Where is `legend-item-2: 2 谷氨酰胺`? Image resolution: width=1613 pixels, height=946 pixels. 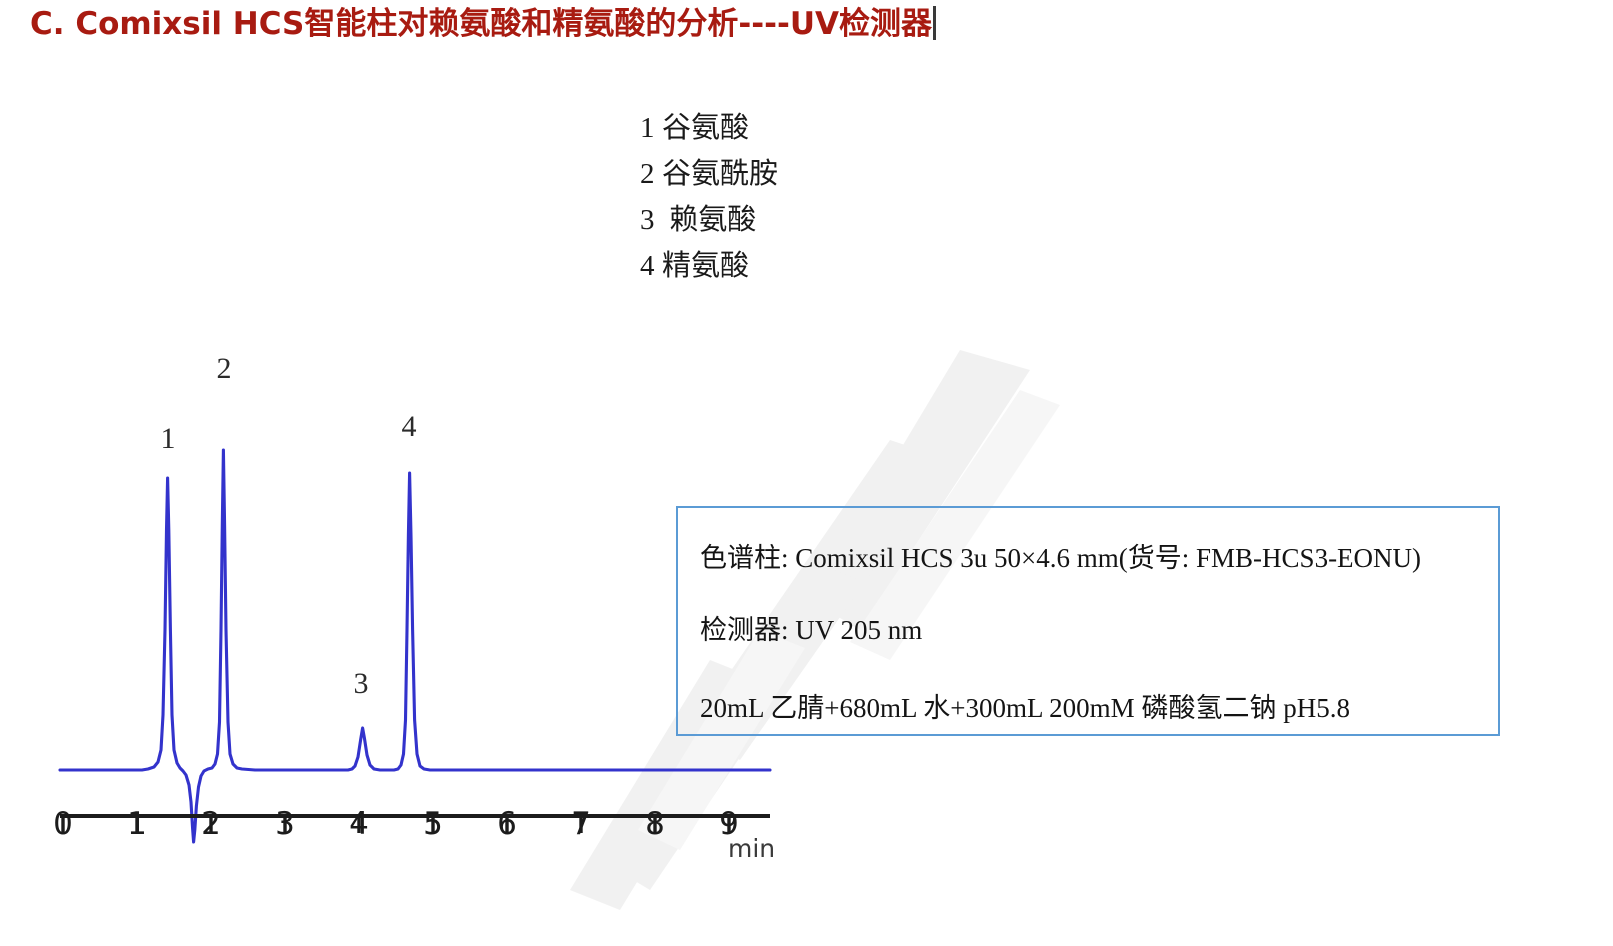 legend-item-2: 2 谷氨酰胺 is located at coordinates (709, 174).